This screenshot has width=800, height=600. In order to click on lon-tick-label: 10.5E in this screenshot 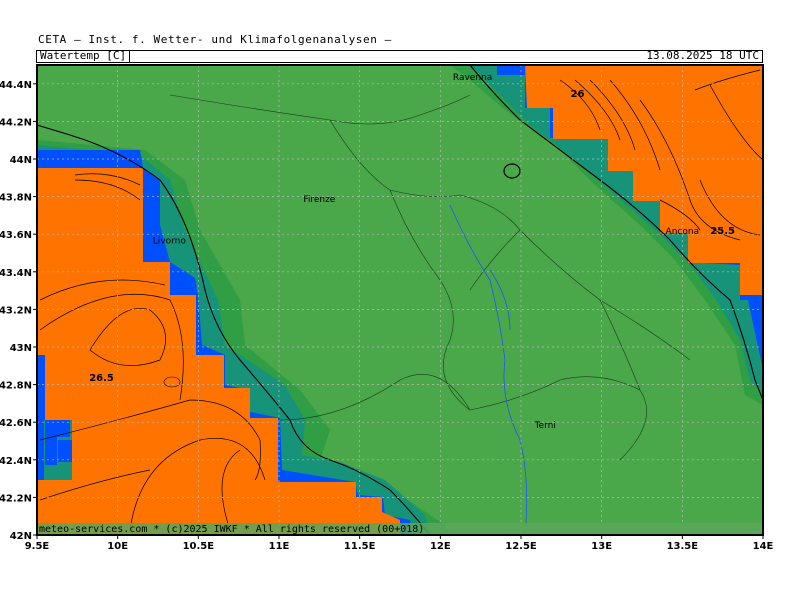, I will do `click(199, 546)`.